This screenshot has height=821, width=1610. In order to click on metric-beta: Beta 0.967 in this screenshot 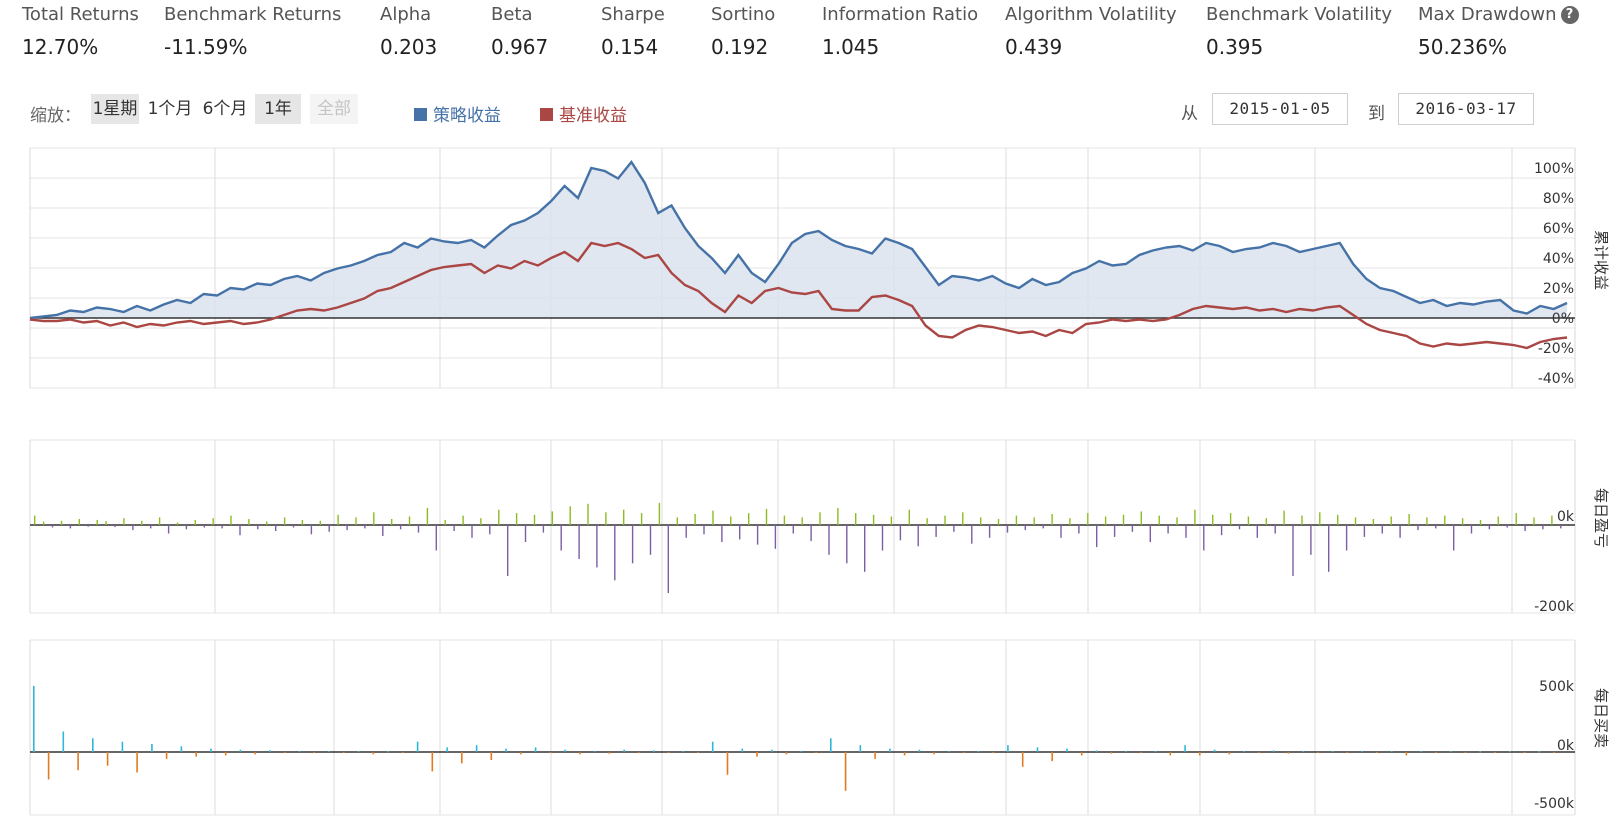, I will do `click(519, 31)`.